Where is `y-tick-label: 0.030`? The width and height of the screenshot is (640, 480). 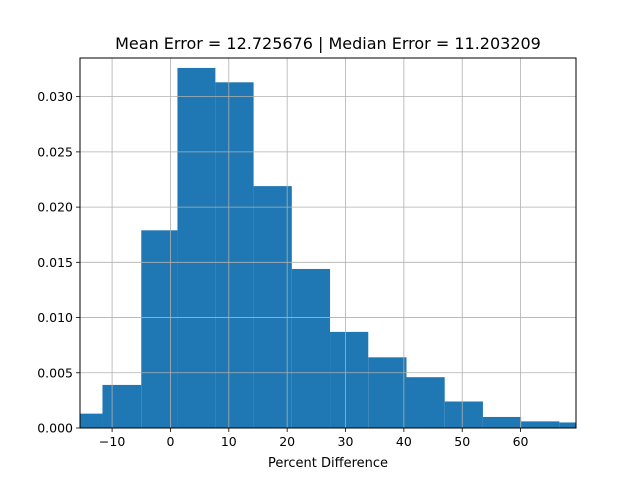
y-tick-label: 0.030 is located at coordinates (55, 96).